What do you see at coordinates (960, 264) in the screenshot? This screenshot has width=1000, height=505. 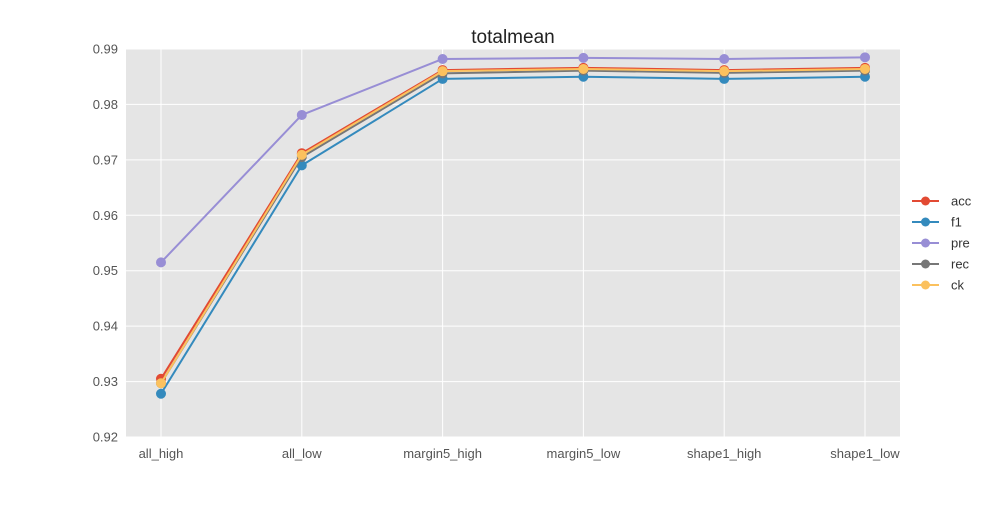 I see `legend-label: rec` at bounding box center [960, 264].